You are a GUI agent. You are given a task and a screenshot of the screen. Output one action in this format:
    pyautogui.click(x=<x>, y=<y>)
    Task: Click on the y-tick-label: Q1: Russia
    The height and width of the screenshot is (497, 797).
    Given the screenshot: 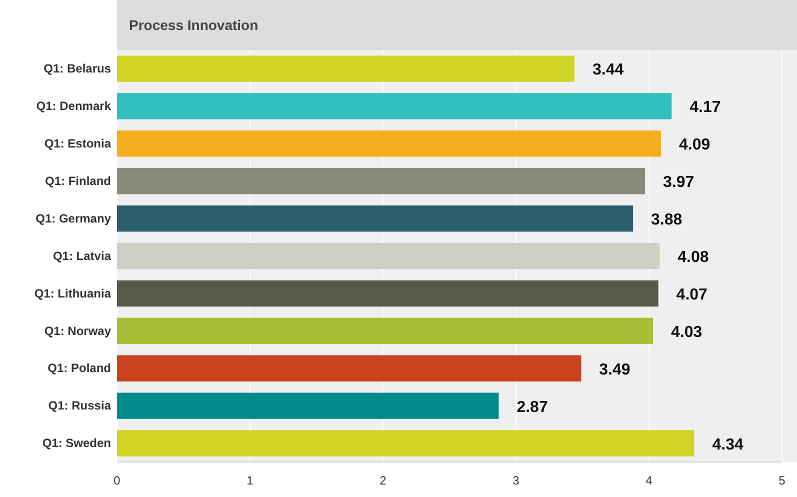 What is the action you would take?
    pyautogui.click(x=80, y=405)
    